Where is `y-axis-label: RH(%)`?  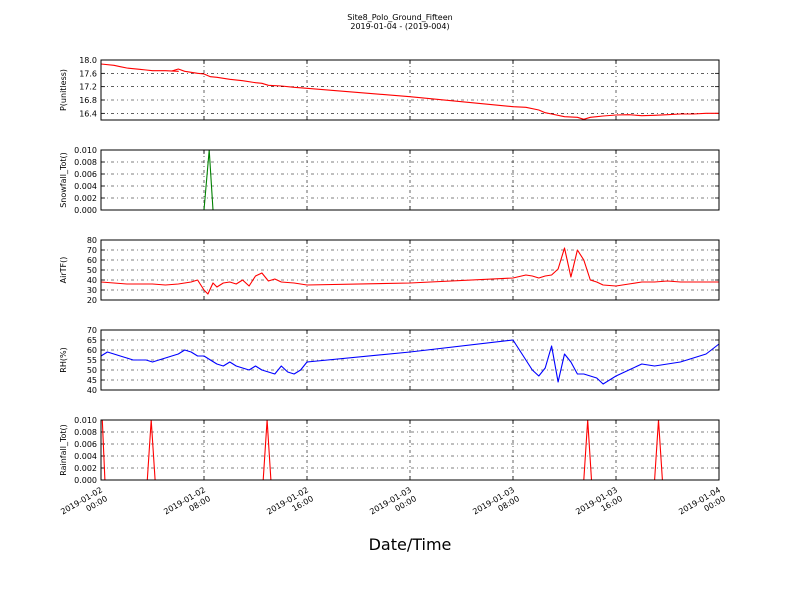
y-axis-label: RH(%) is located at coordinates (63, 359).